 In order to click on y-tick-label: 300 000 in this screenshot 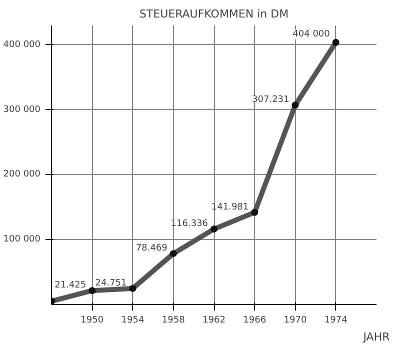, I will do `click(22, 109)`.